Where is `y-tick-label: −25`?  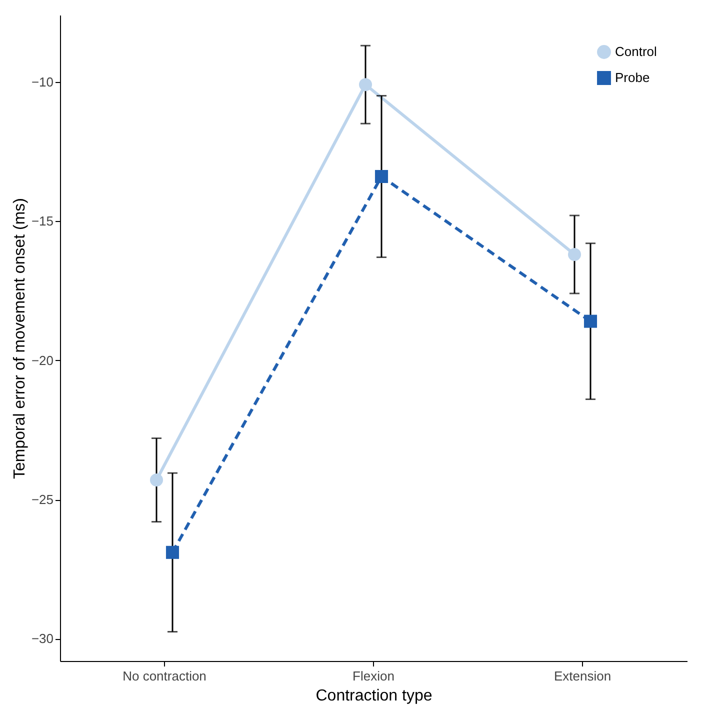
y-tick-label: −25 is located at coordinates (42, 499).